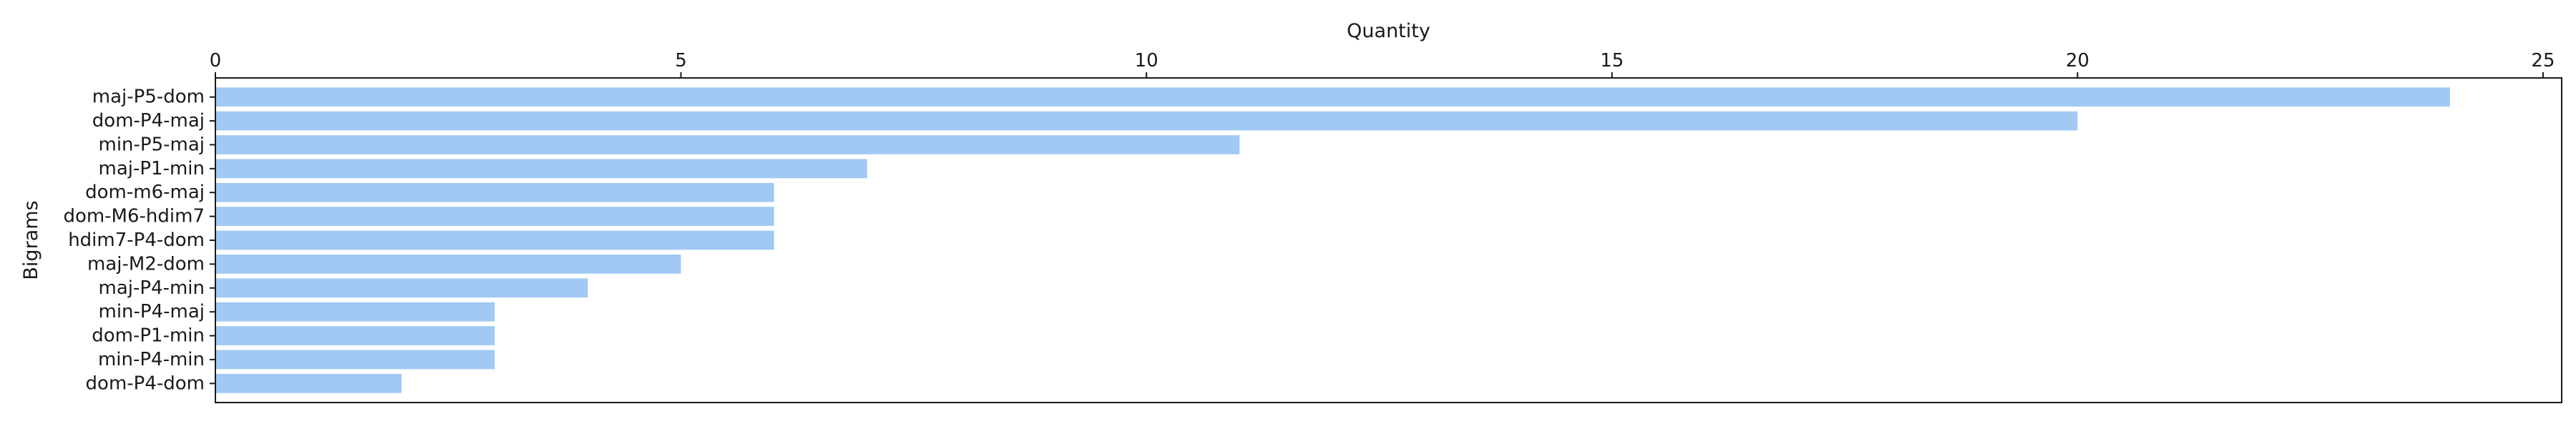 The width and height of the screenshot is (2576, 429). What do you see at coordinates (31, 240) in the screenshot?
I see `y-axis-title: Bigrams` at bounding box center [31, 240].